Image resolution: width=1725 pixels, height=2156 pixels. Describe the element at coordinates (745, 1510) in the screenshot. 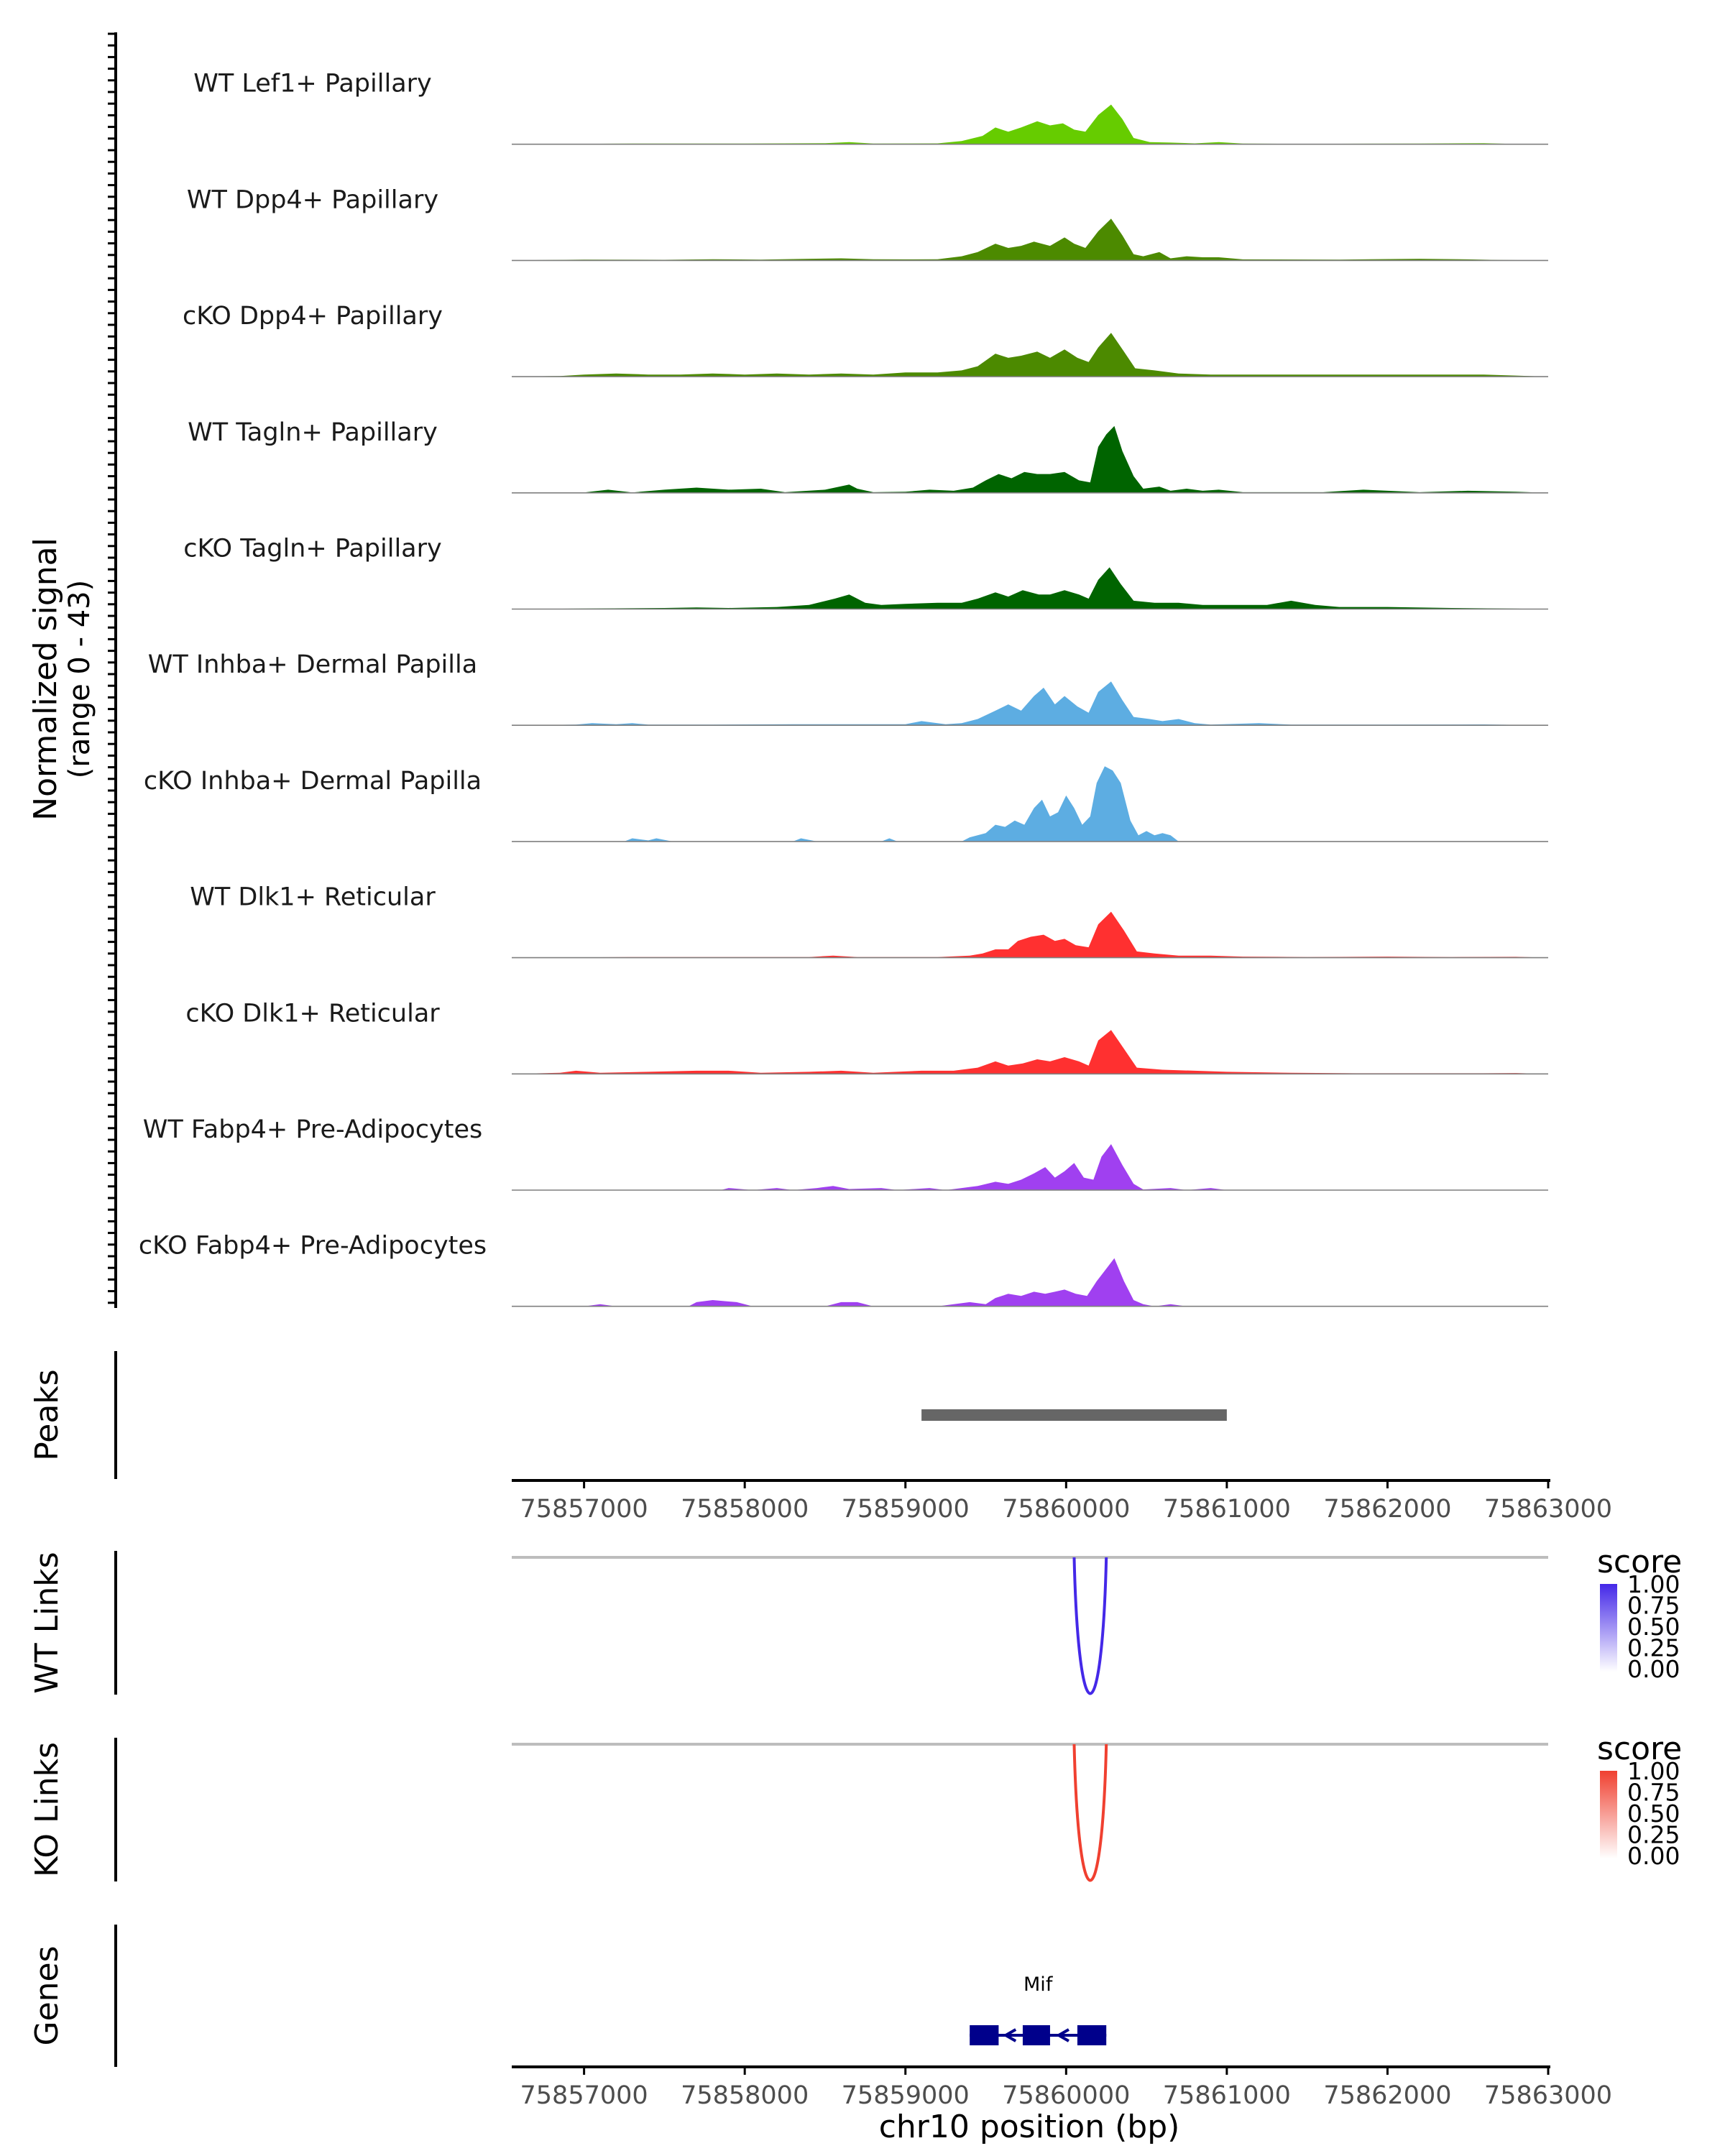

I see `x-axis-upper-tick-label: 75858000` at that location.